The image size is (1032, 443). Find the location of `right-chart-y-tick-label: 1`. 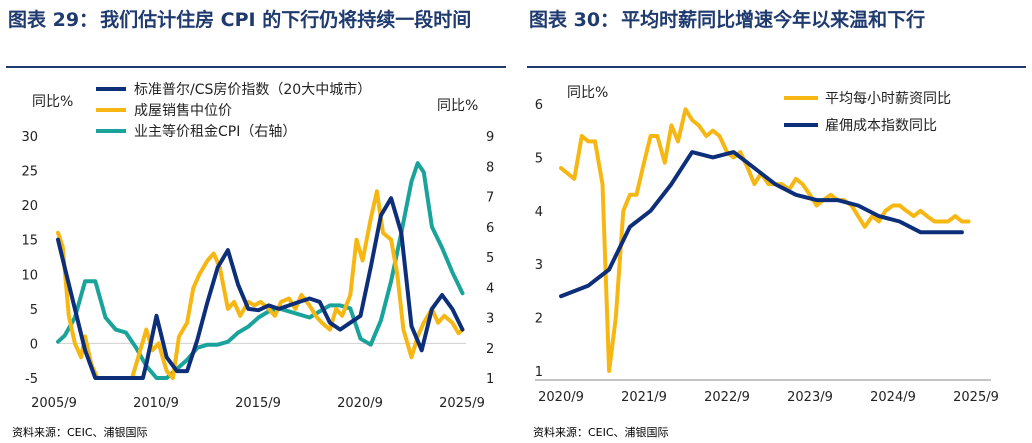

right-chart-y-tick-label: 1 is located at coordinates (539, 372).